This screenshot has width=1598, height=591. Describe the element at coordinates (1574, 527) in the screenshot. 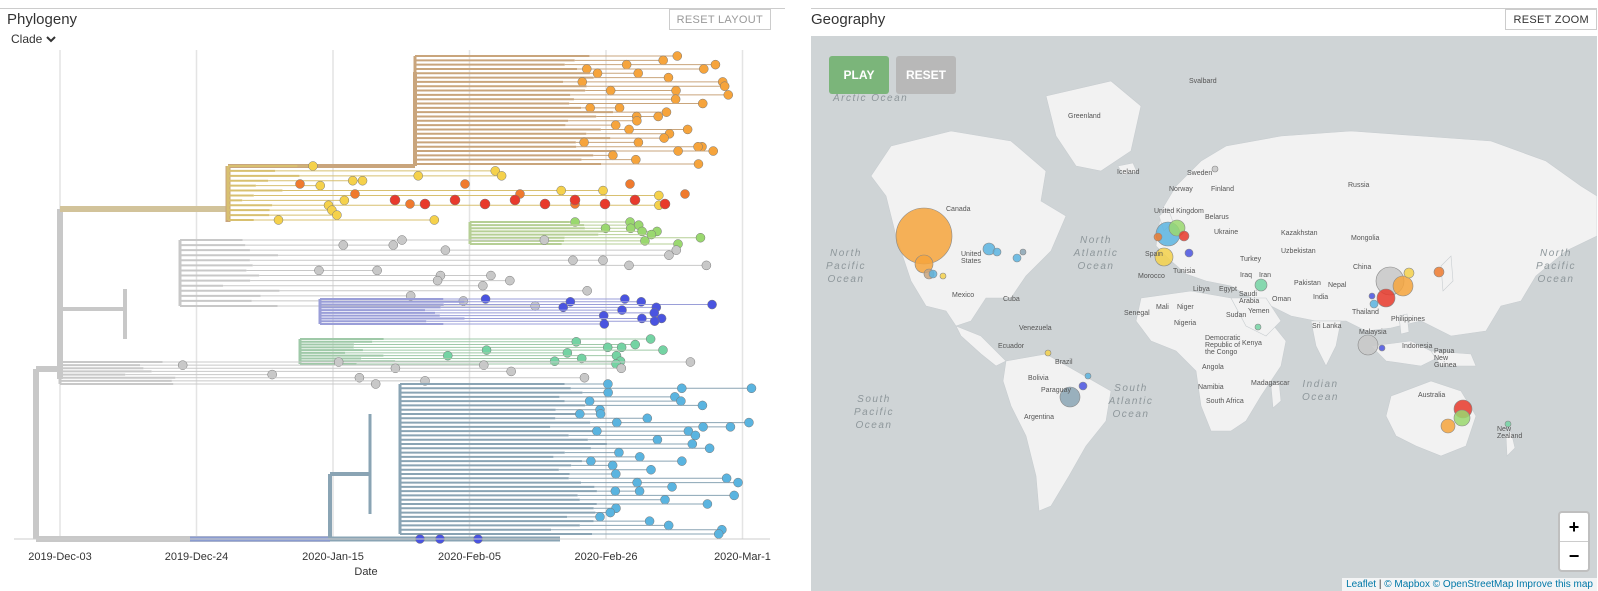

I see `zoom-in-button: +` at that location.